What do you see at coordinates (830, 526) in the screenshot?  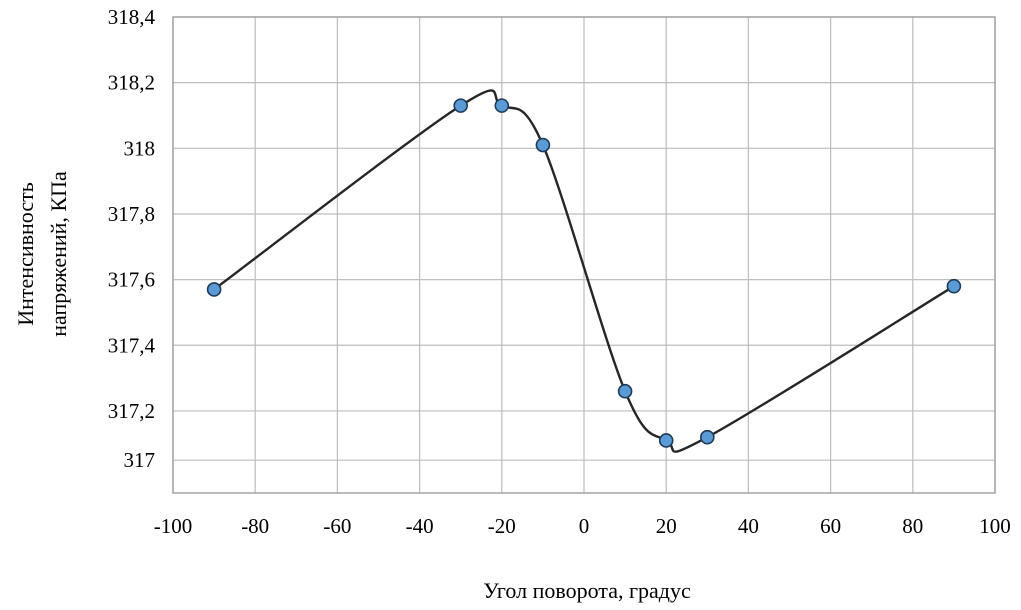 I see `x-tick-label: 60` at bounding box center [830, 526].